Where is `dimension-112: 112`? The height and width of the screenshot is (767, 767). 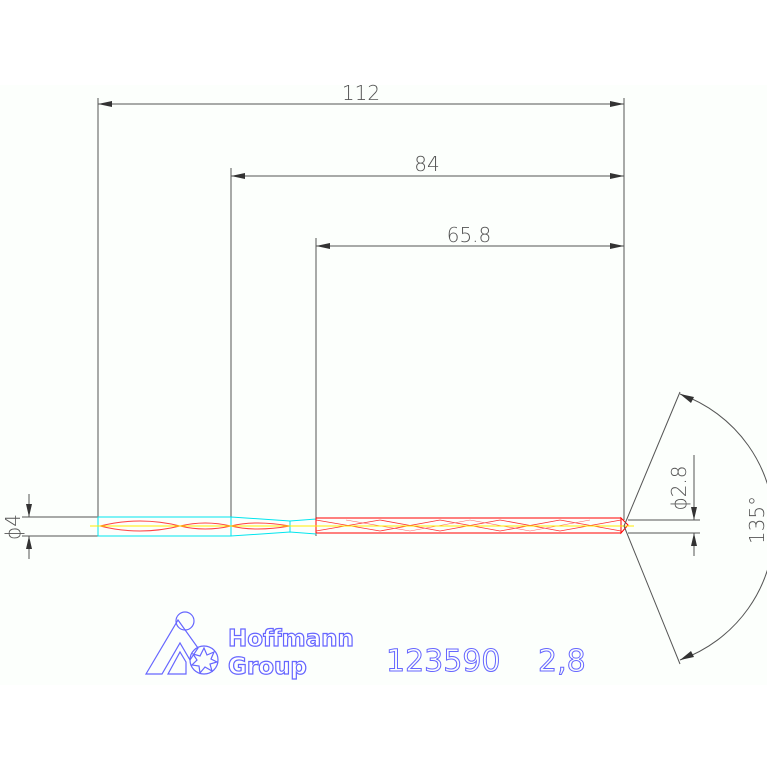
dimension-112: 112 is located at coordinates (361, 94).